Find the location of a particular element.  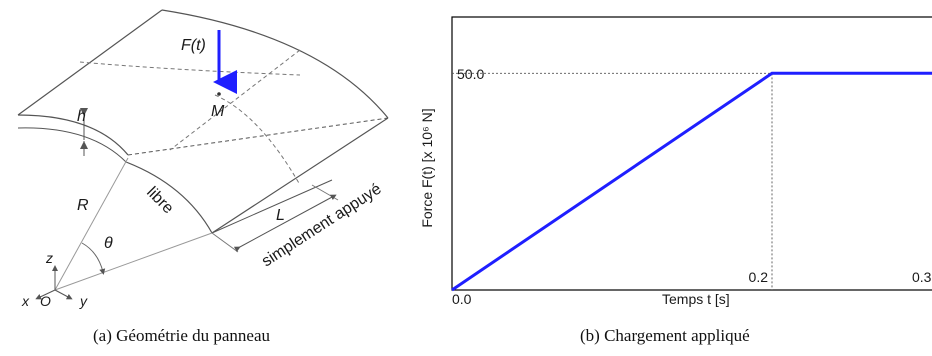

angle-arc is located at coordinates (93, 258).